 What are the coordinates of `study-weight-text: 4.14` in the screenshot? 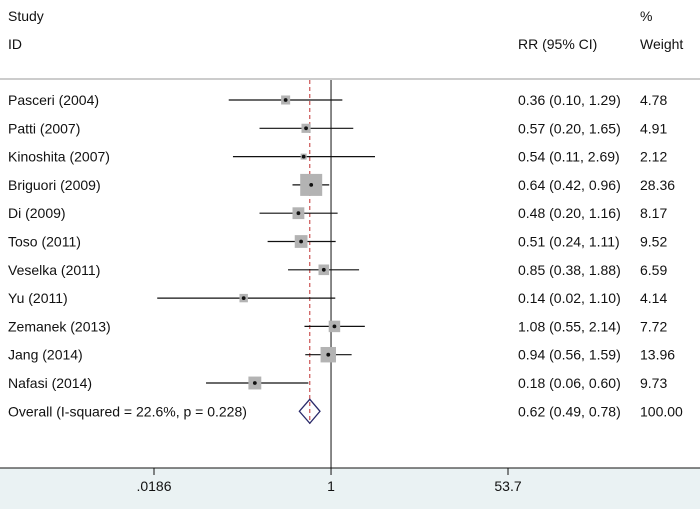 It's located at (653, 298).